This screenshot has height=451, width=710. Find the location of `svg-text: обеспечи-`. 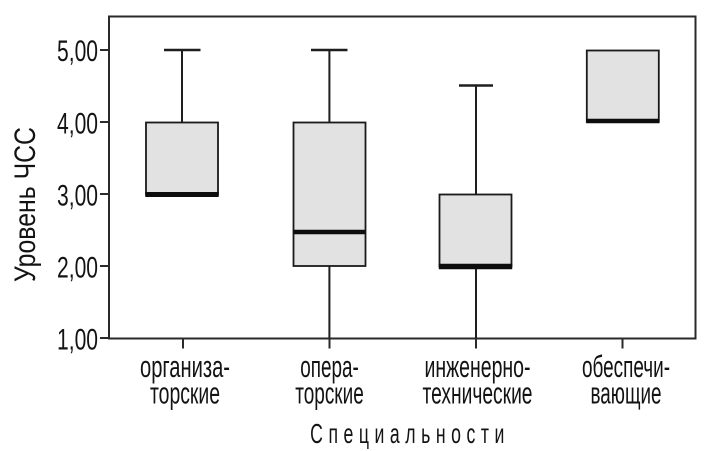

svg-text: обеспечи- is located at coordinates (626, 366).